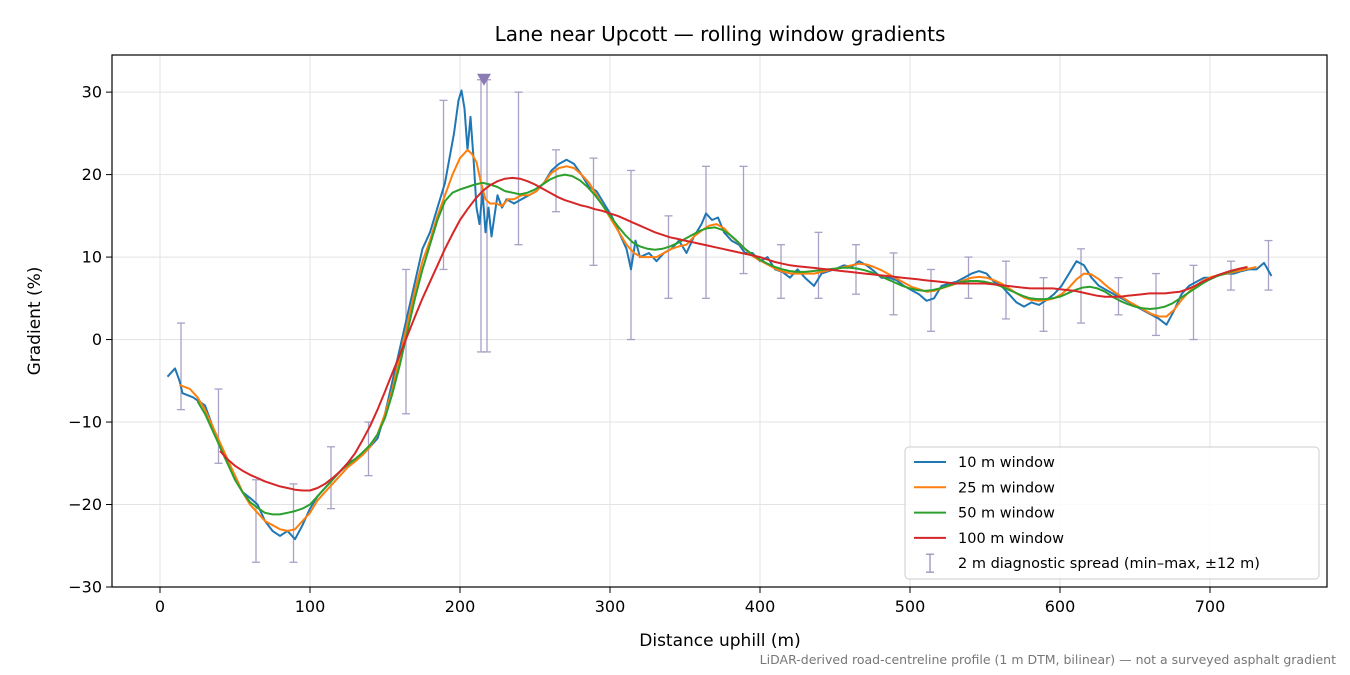 The image size is (1350, 675). What do you see at coordinates (310, 606) in the screenshot?
I see `x-tick-label: 100` at bounding box center [310, 606].